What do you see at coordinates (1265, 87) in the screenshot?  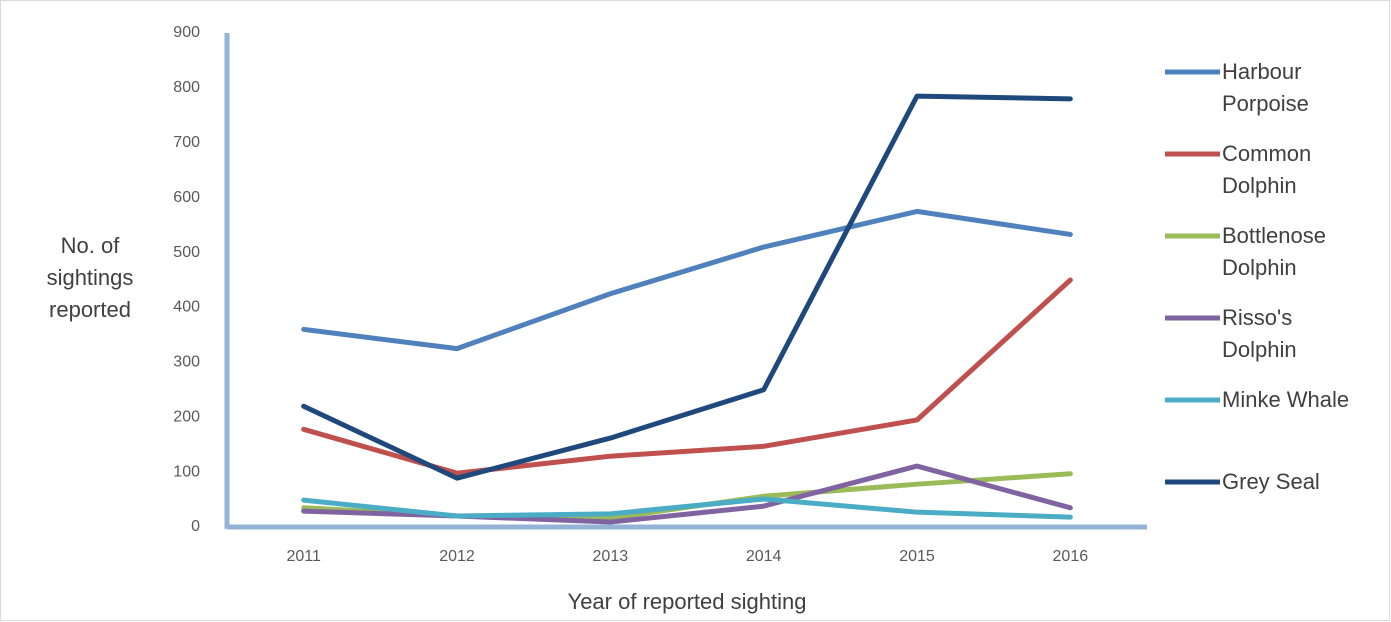 I see `legend-label: Harbour Porpoise` at bounding box center [1265, 87].